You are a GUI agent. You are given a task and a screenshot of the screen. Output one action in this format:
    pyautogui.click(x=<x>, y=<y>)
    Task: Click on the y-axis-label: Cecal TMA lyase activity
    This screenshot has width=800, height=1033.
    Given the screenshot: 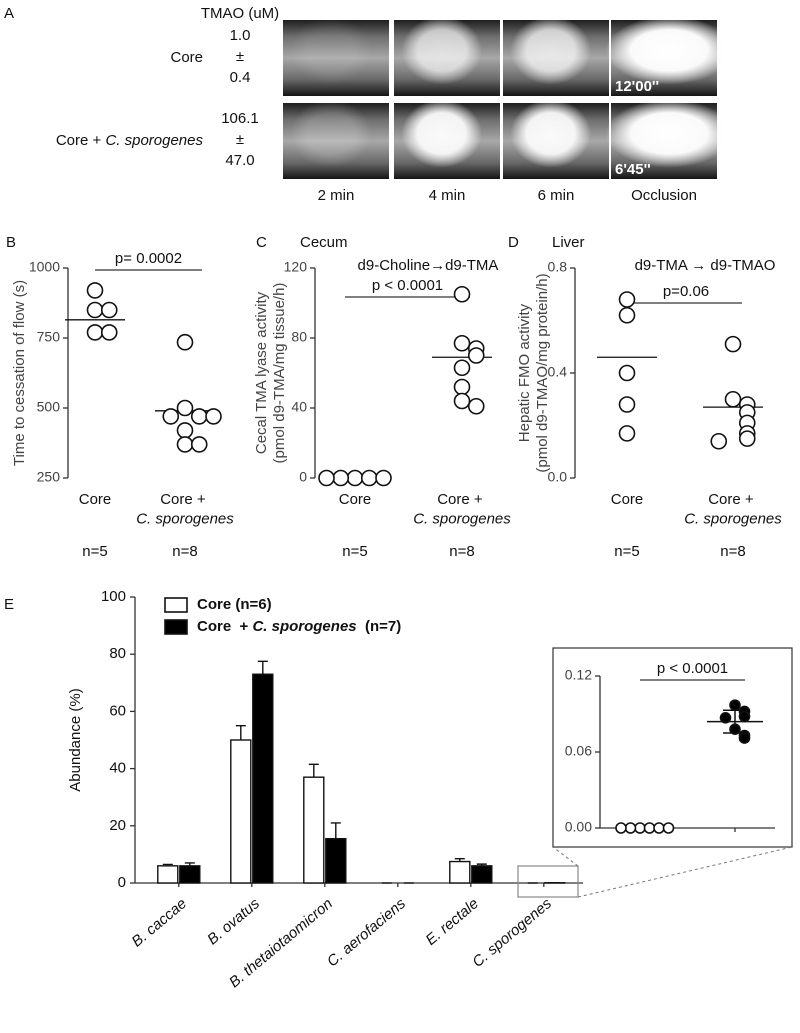 What is the action you would take?
    pyautogui.click(x=261, y=372)
    